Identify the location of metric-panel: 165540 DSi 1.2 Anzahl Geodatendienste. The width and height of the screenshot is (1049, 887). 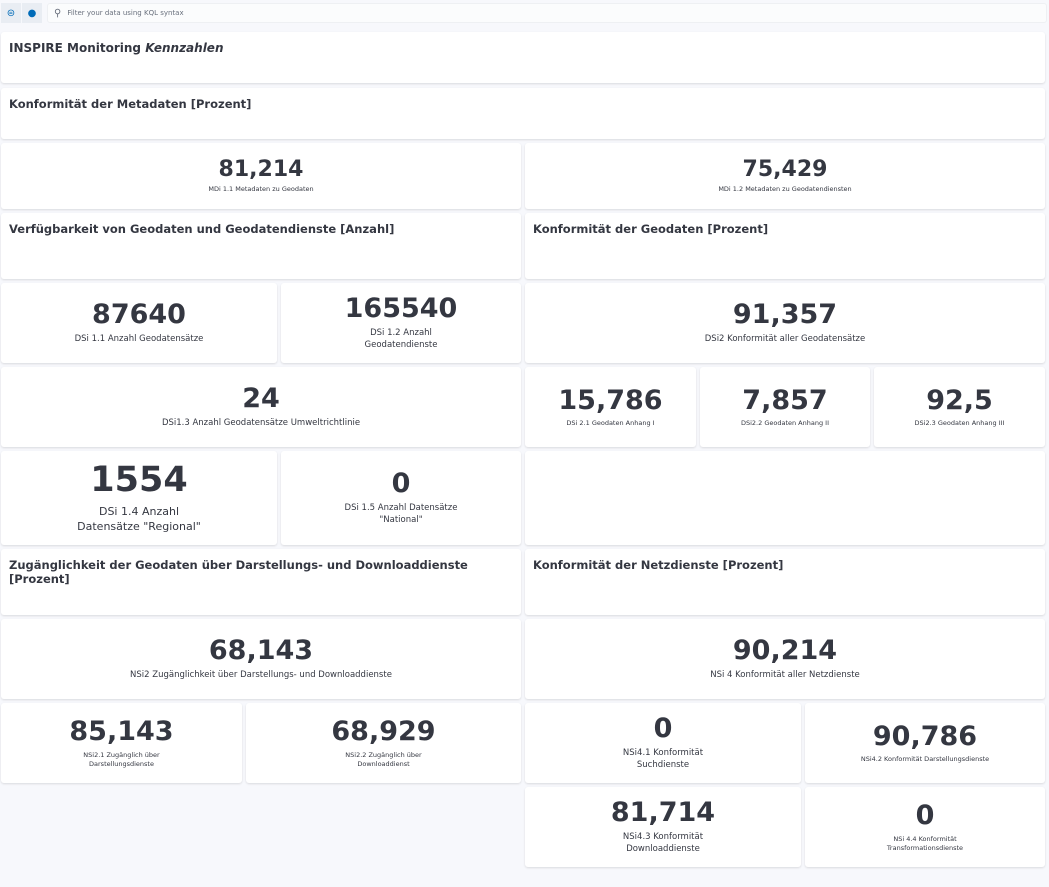
(401, 323).